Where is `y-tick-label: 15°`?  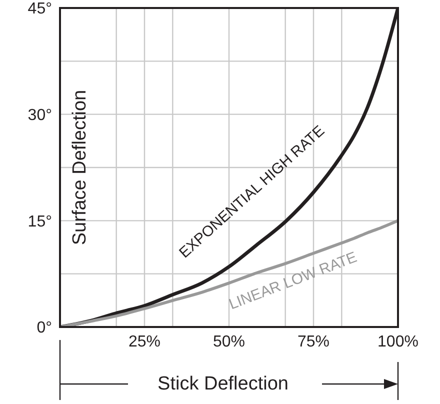 y-tick-label: 15° is located at coordinates (40, 221).